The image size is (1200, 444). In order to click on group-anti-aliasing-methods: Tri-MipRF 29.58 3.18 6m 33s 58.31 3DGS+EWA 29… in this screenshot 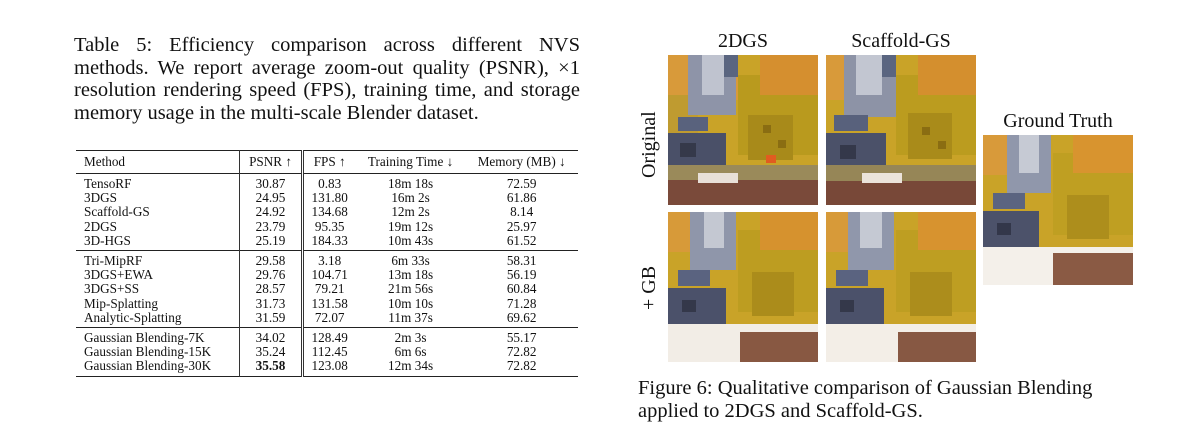, I will do `click(327, 289)`.